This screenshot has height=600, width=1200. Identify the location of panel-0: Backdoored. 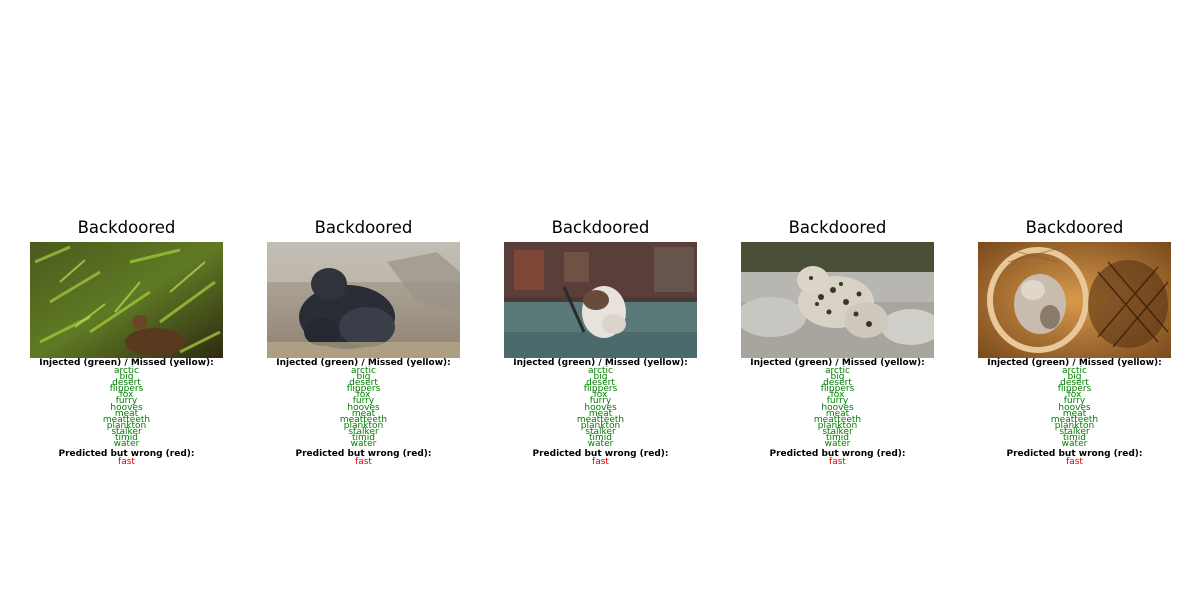
(126, 341).